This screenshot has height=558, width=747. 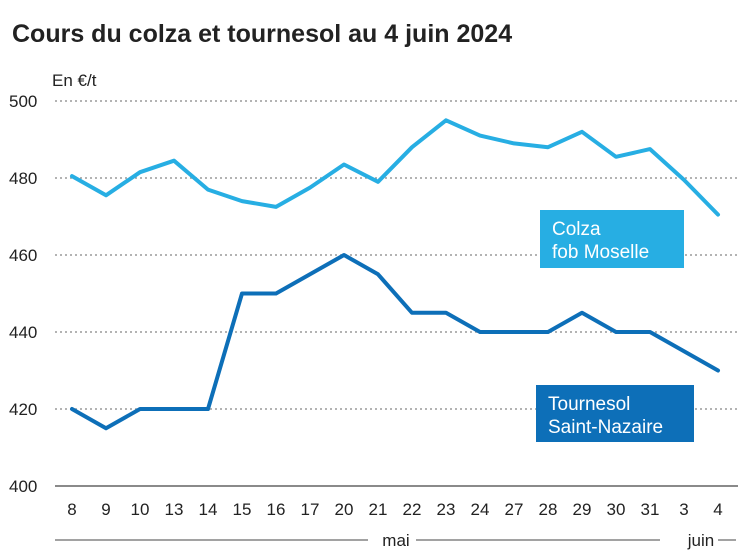 What do you see at coordinates (71, 509) in the screenshot?
I see `x-tick-label: 8` at bounding box center [71, 509].